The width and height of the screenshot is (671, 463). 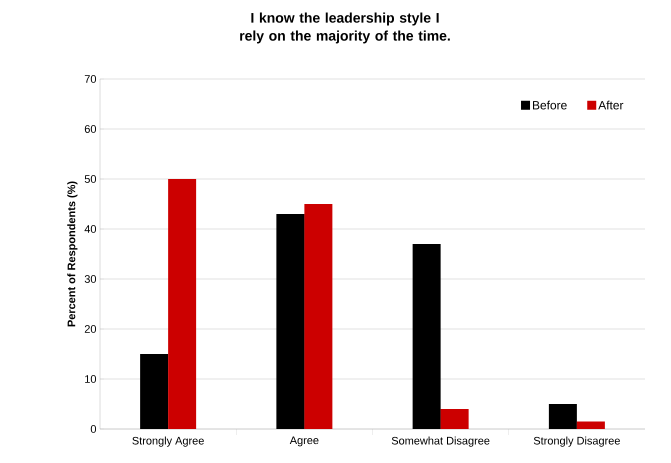 I want to click on chart-title: I know the leadership style I rely on the majority of the time., so click(x=345, y=28).